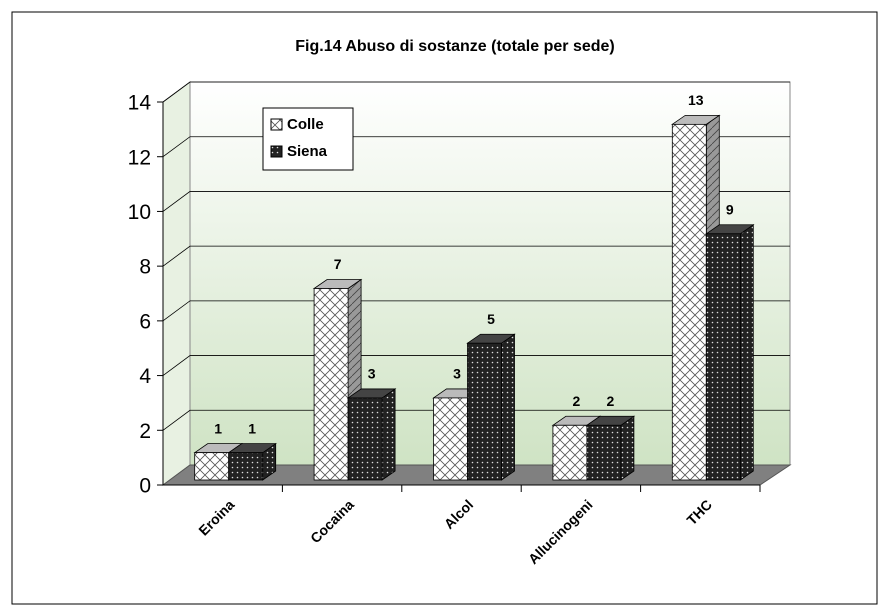  Describe the element at coordinates (730, 209) in the screenshot. I see `value-label: 9` at that location.